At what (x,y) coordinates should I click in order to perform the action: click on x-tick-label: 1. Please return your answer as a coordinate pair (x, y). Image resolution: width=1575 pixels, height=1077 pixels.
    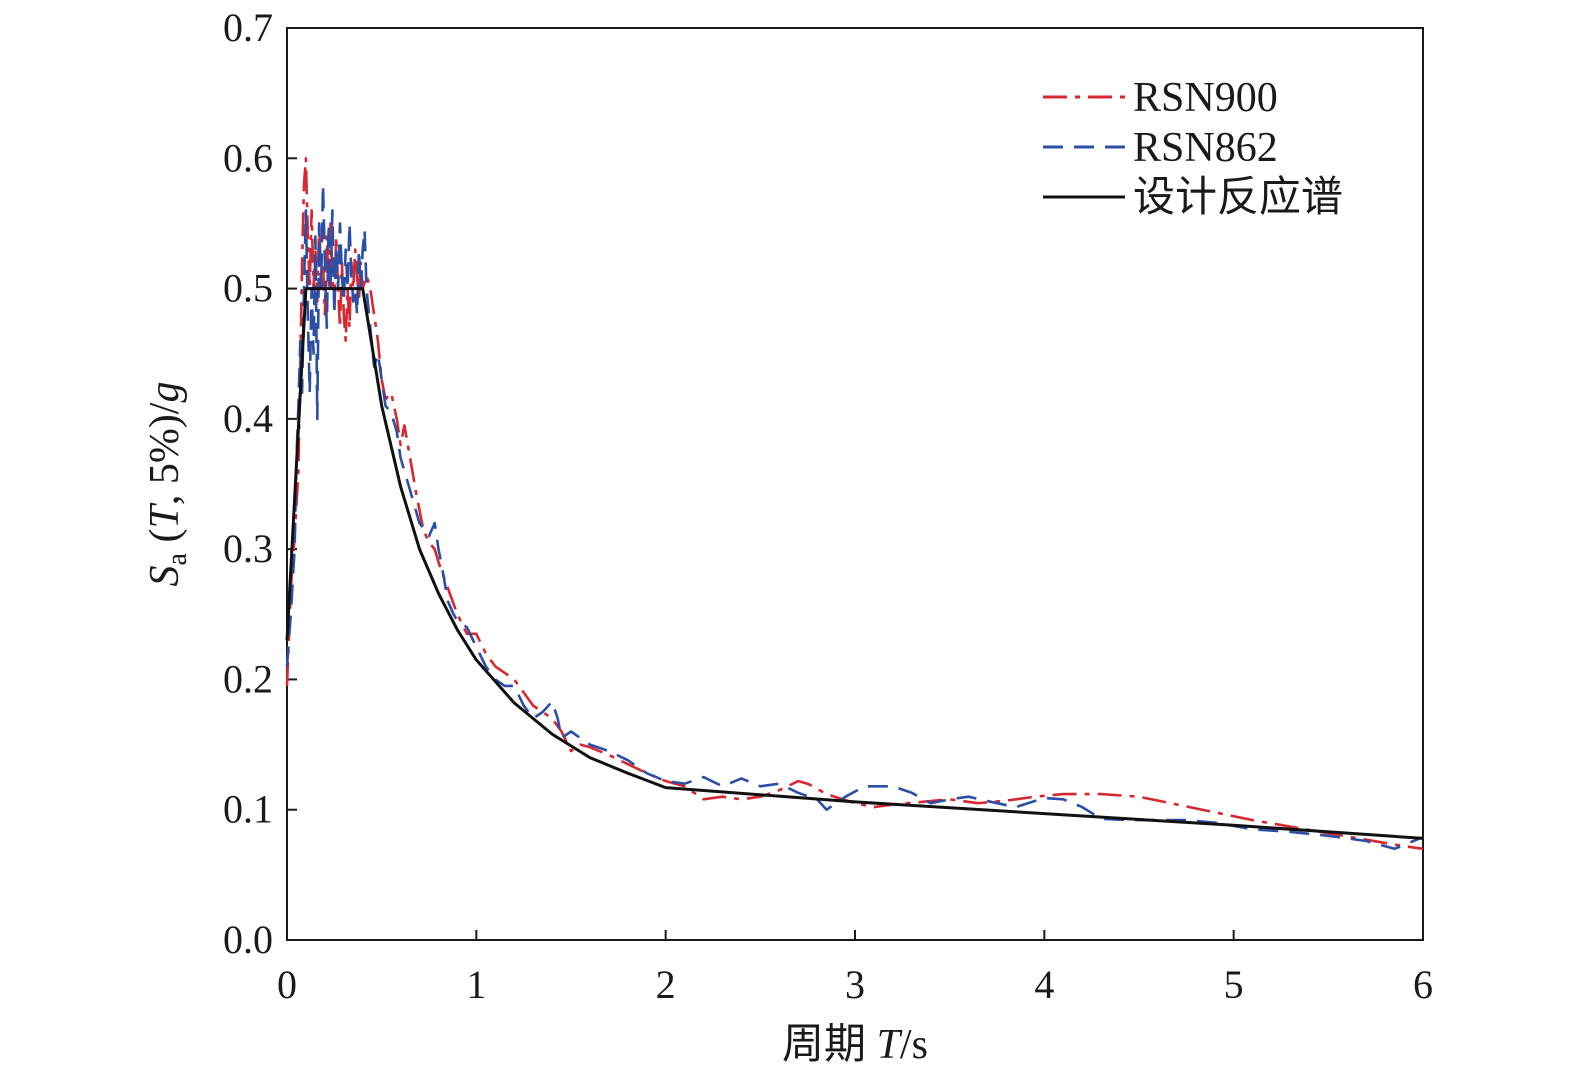
    Looking at the image, I should click on (476, 984).